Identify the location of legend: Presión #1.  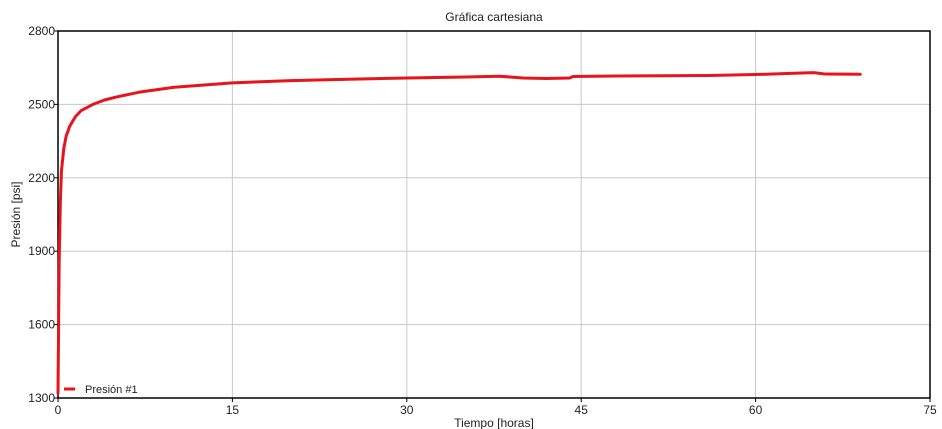
(101, 390).